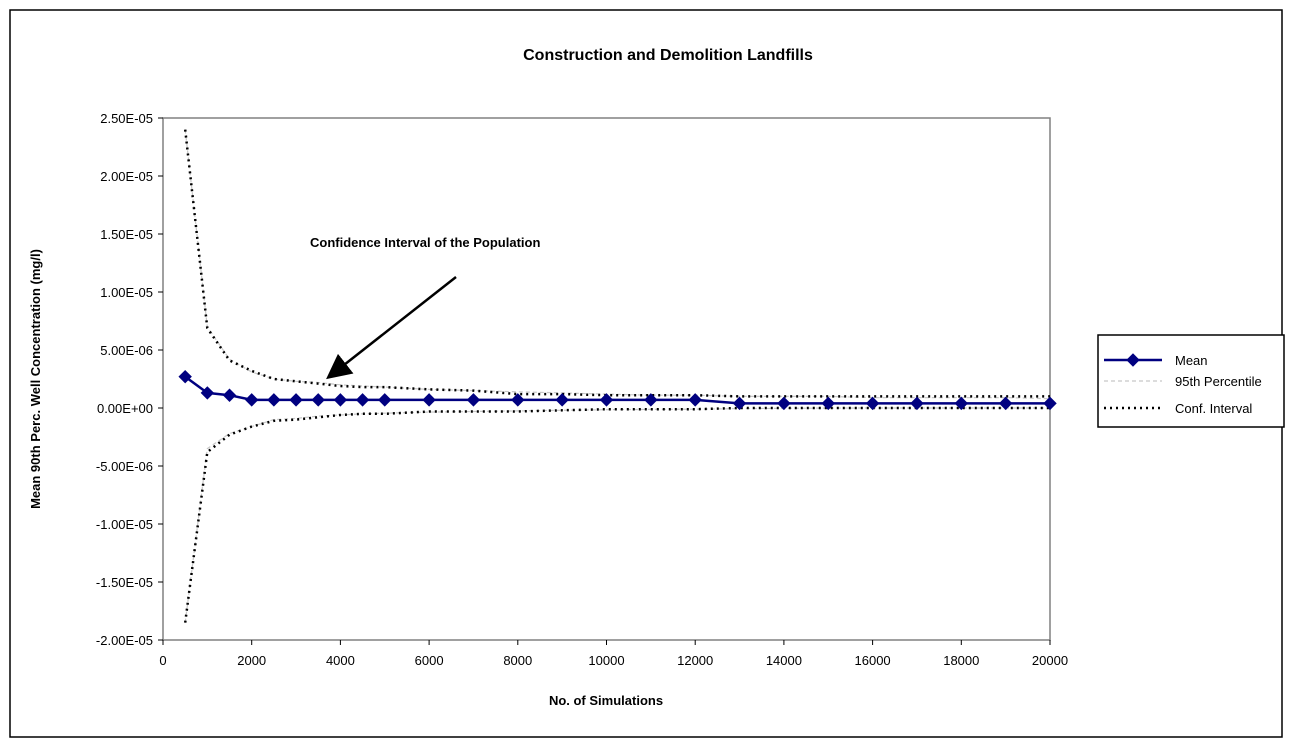 The width and height of the screenshot is (1291, 748). I want to click on x-tick-label: 4000, so click(340, 660).